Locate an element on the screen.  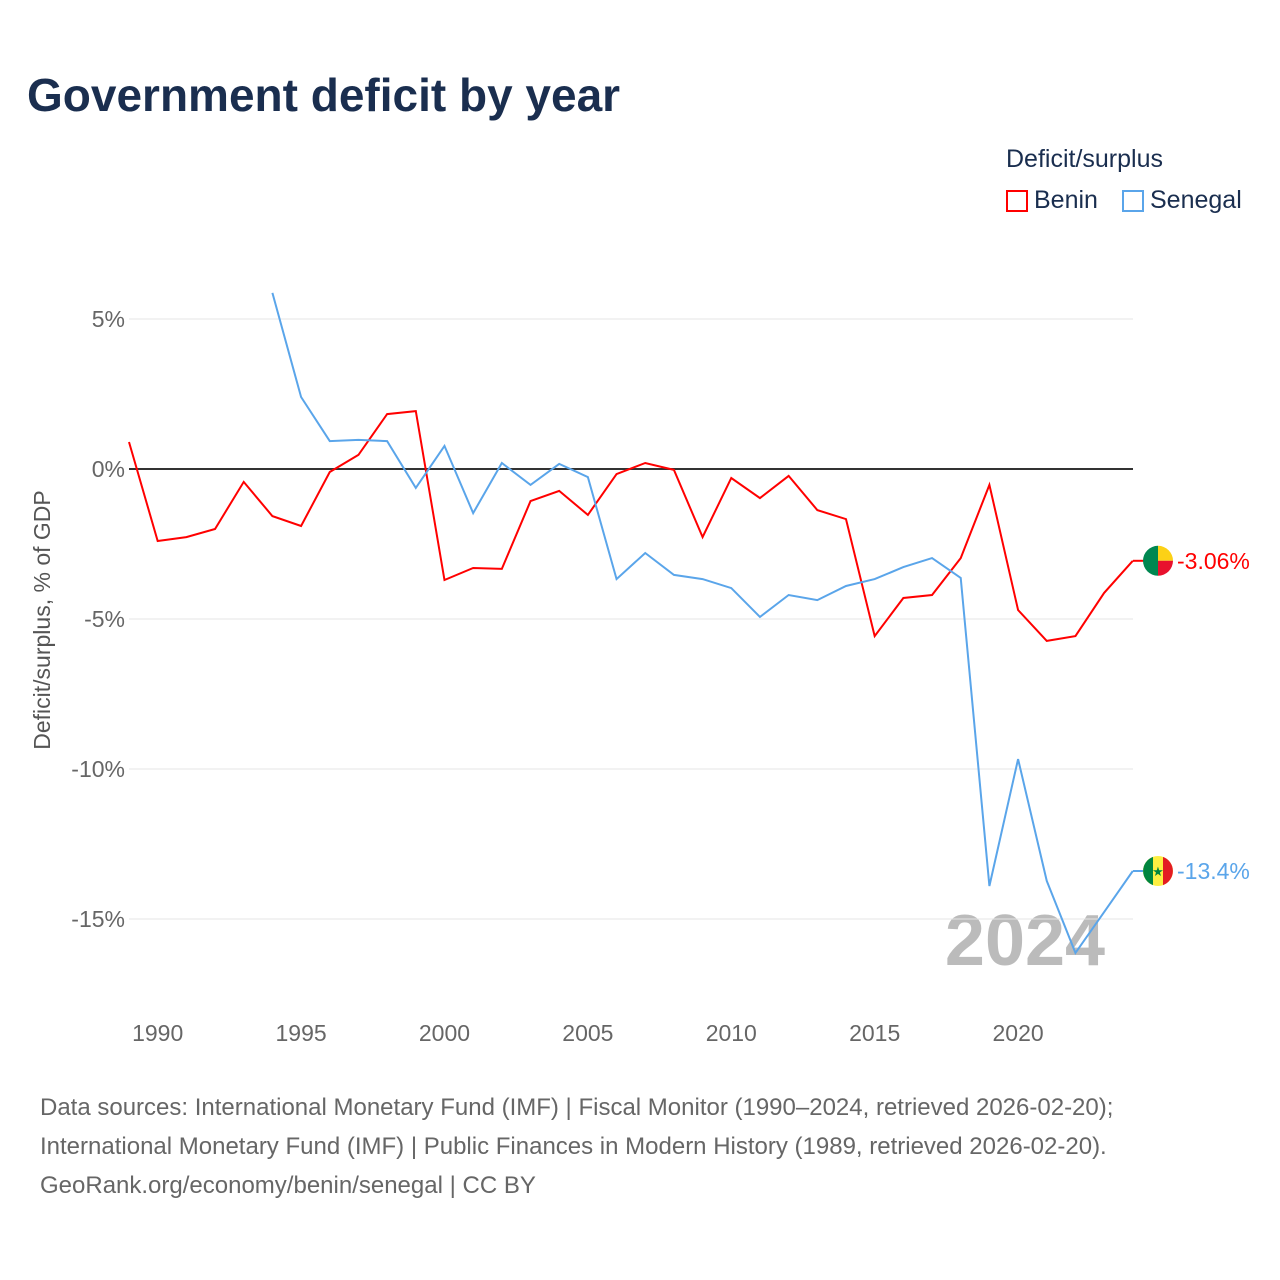
y-tick-label: -15% is located at coordinates (98, 919).